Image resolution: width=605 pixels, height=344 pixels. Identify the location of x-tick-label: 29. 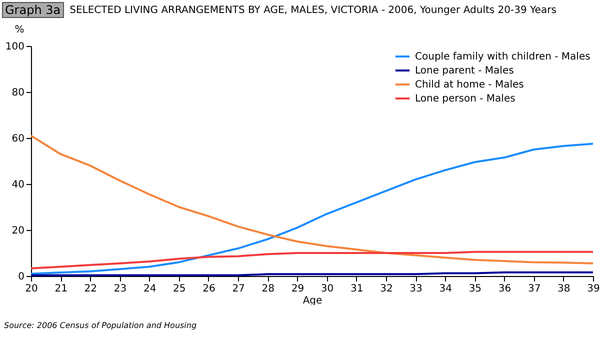
(297, 289).